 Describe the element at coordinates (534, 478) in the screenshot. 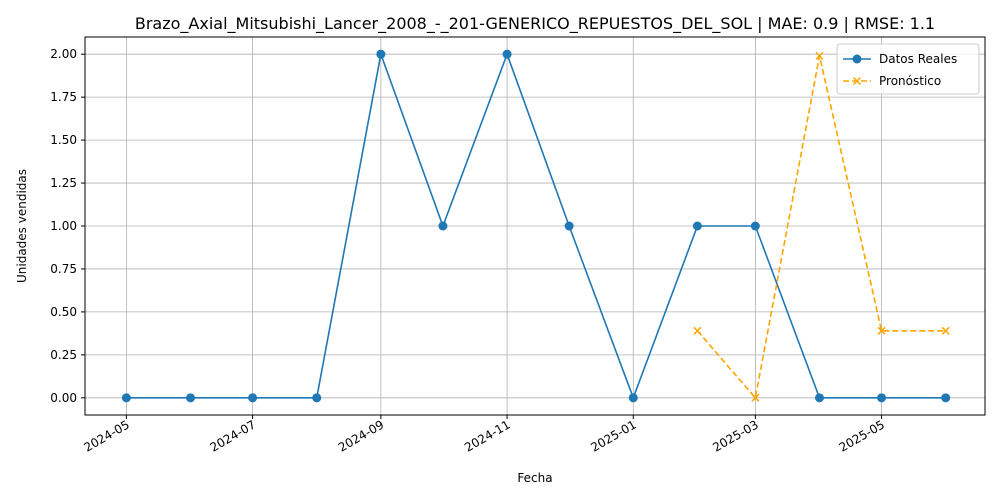

I see `x-axis-label: Fecha` at that location.